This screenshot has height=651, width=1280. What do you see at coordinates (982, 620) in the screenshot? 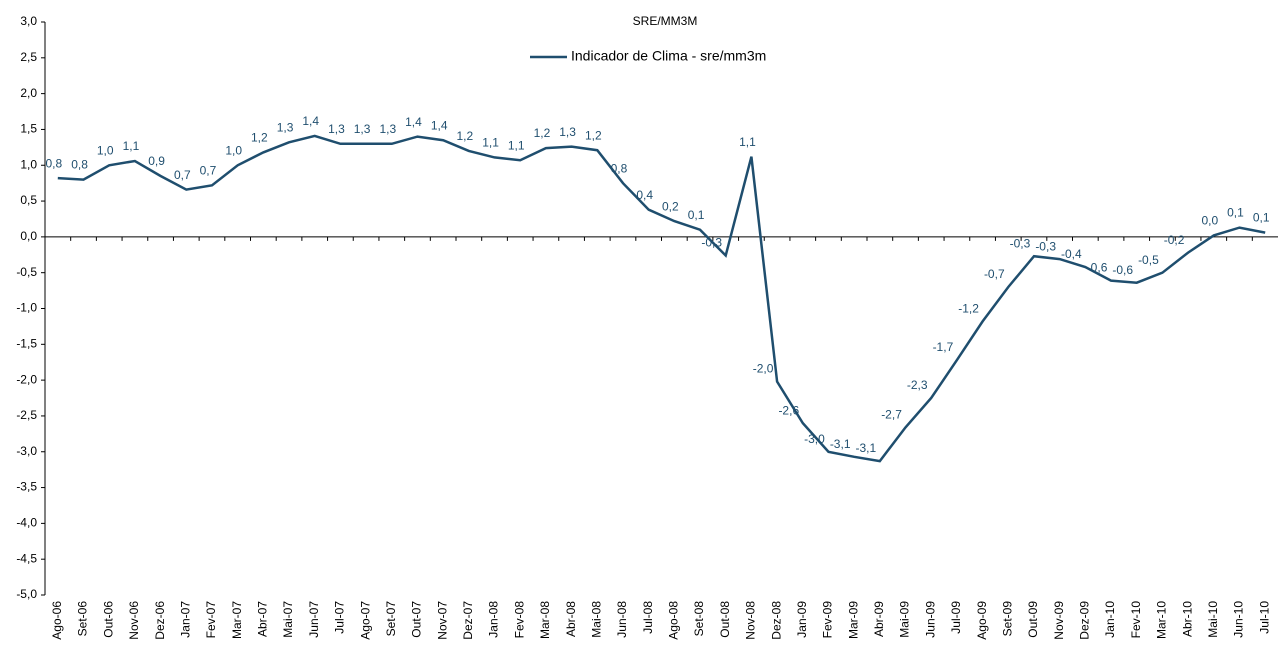
I see `x-tick-label: Ago-09` at bounding box center [982, 620].